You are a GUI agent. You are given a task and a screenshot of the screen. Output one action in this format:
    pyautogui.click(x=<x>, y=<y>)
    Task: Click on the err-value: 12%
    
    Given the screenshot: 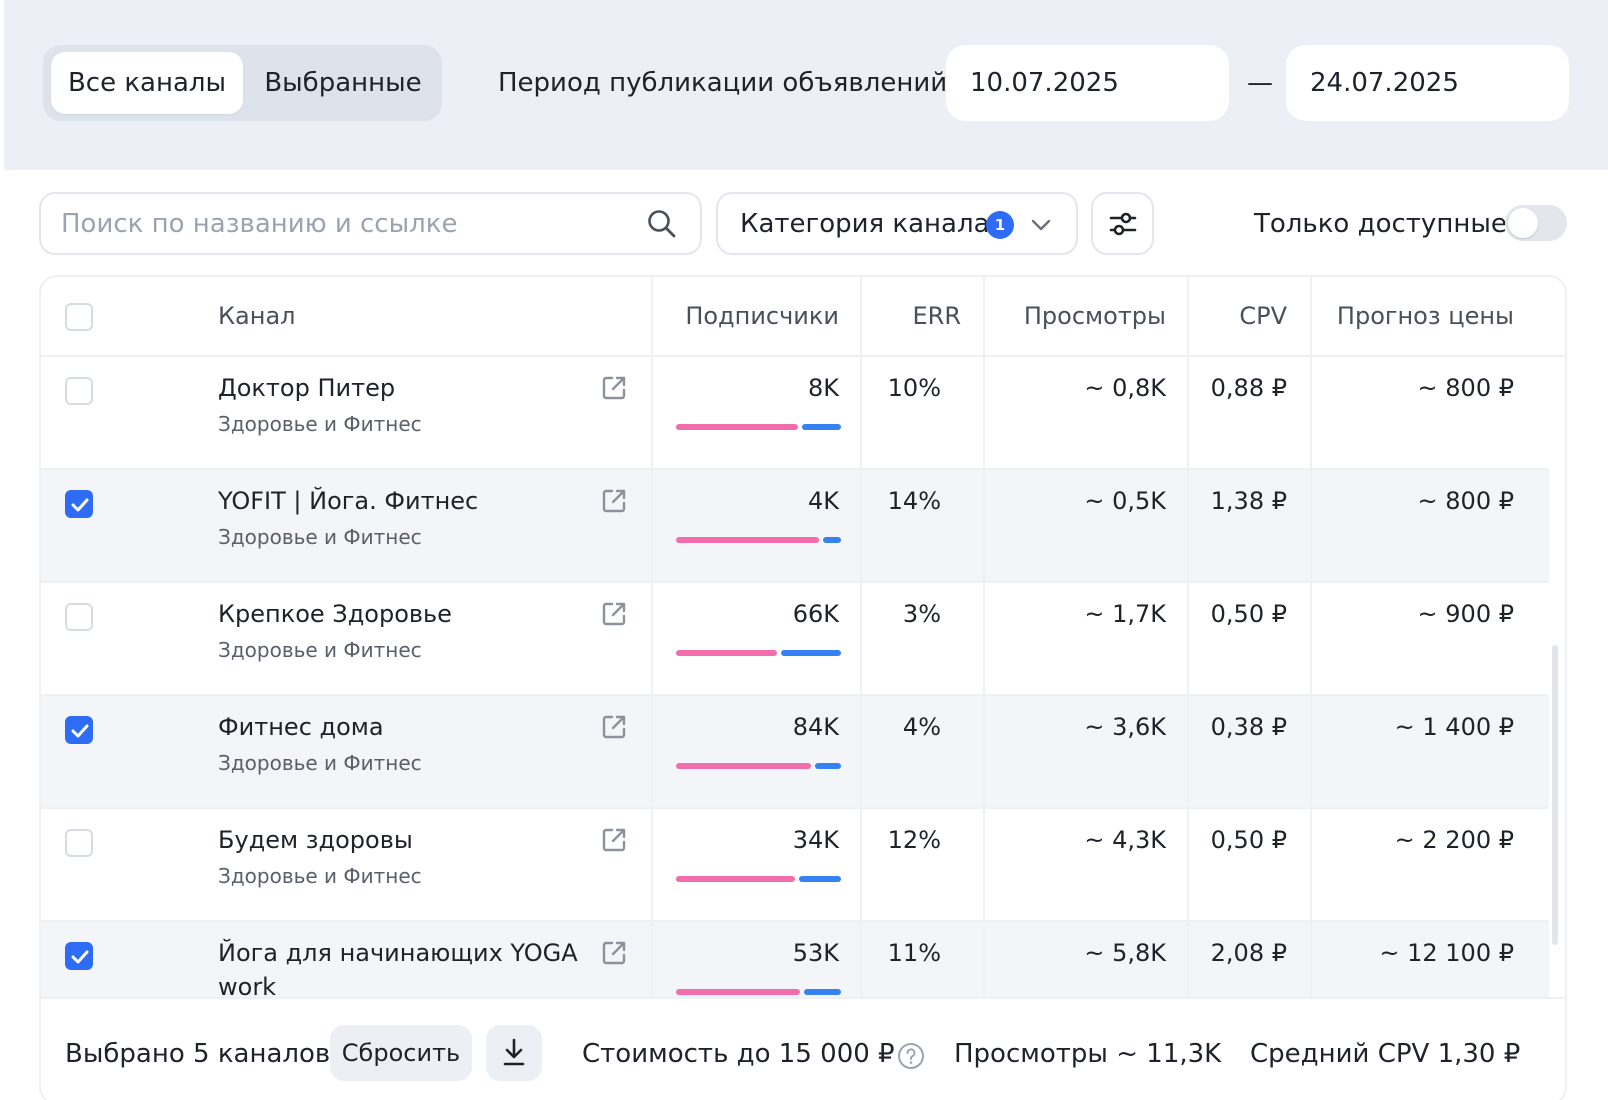 What is the action you would take?
    pyautogui.click(x=914, y=840)
    